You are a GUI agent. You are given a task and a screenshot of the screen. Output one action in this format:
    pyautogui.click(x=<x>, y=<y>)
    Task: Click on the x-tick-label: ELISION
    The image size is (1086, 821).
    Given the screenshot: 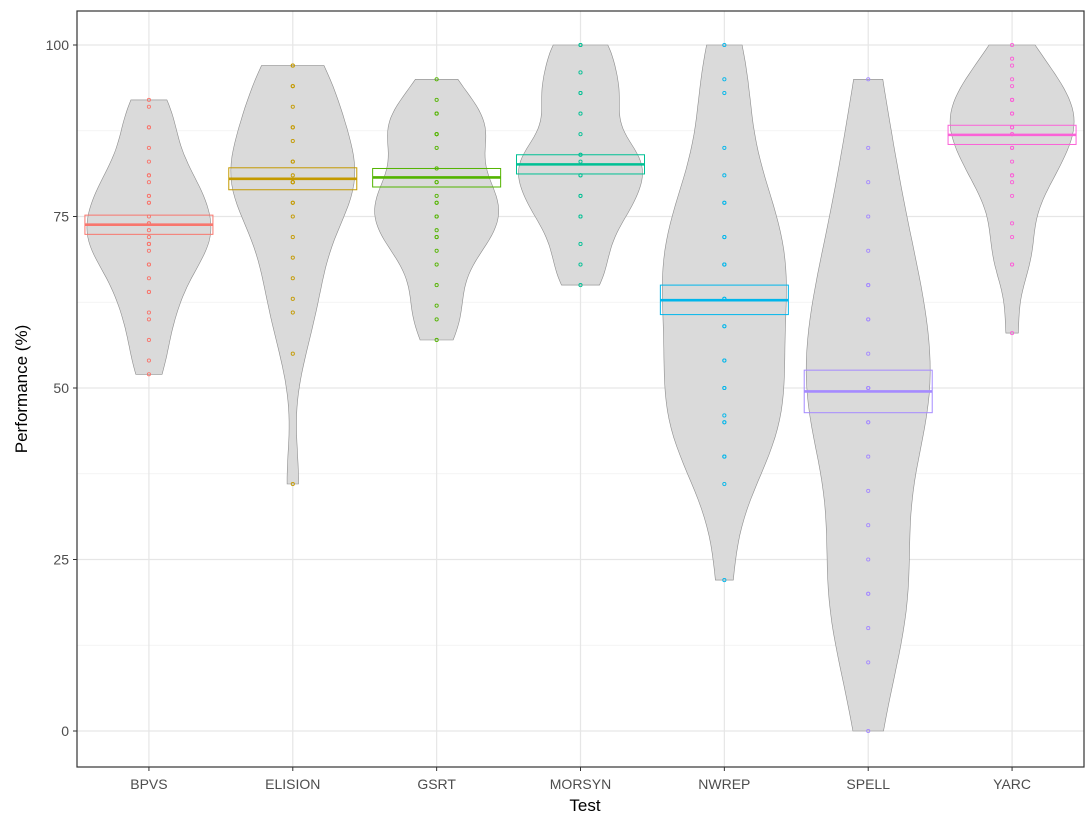 What is the action you would take?
    pyautogui.click(x=292, y=784)
    